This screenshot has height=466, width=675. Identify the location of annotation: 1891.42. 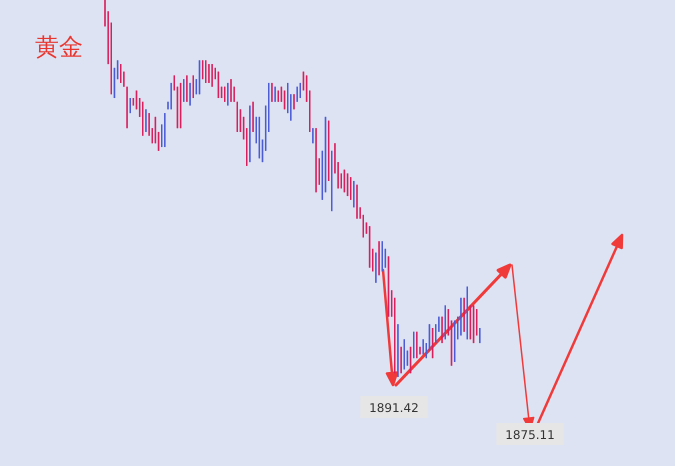
(394, 407).